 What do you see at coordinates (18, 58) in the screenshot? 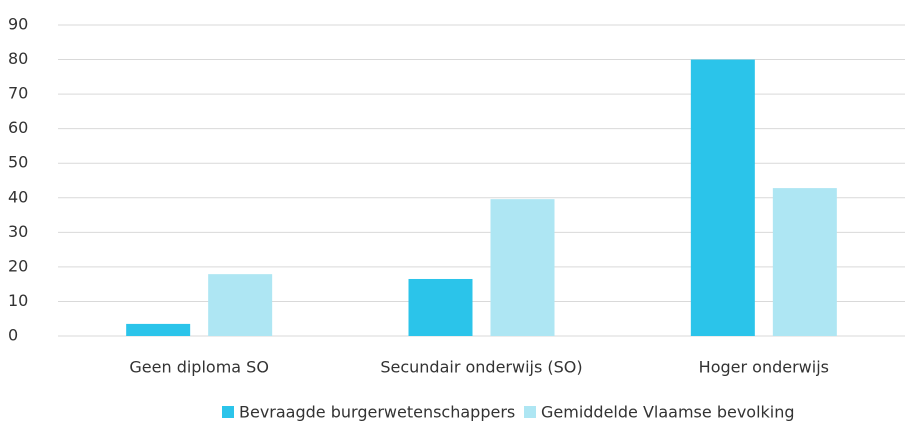
I see `y-tick-label: 80` at bounding box center [18, 58].